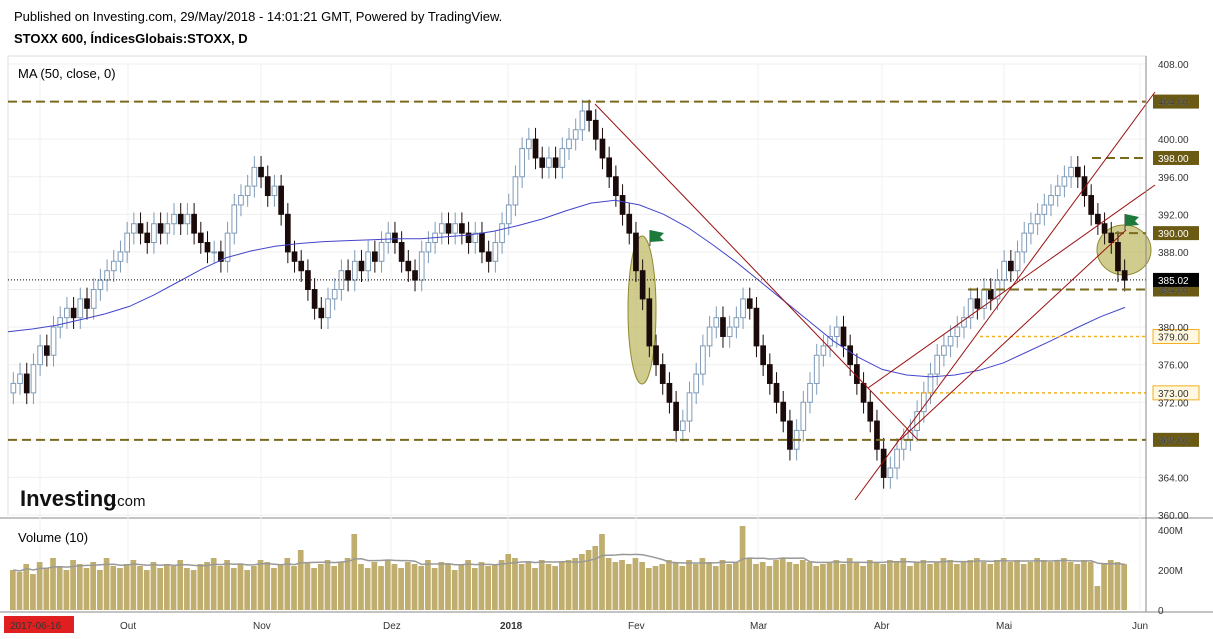 The image size is (1213, 639). I want to click on start-date-badge, so click(39, 624).